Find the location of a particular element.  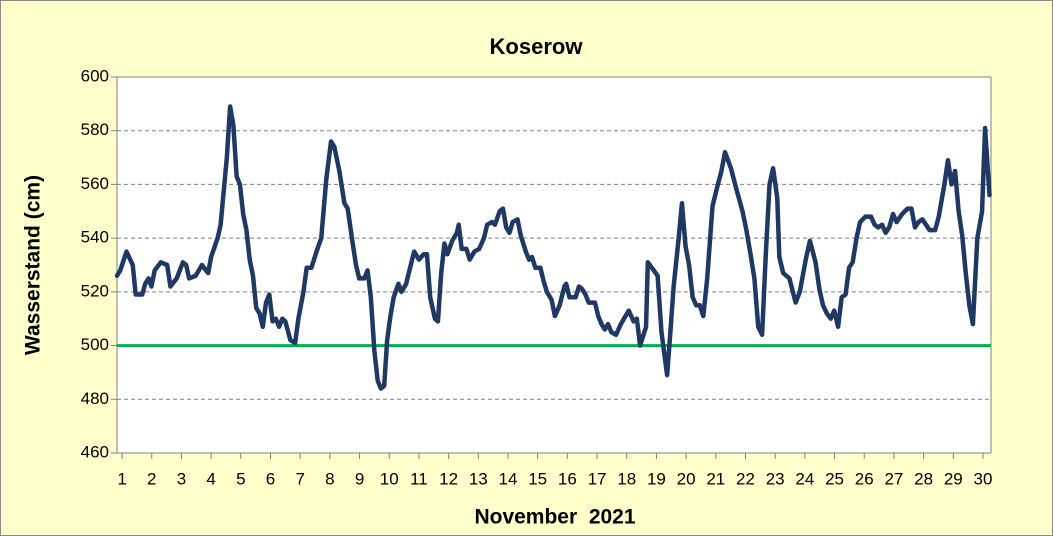

x-tick-label: 28 is located at coordinates (923, 478).